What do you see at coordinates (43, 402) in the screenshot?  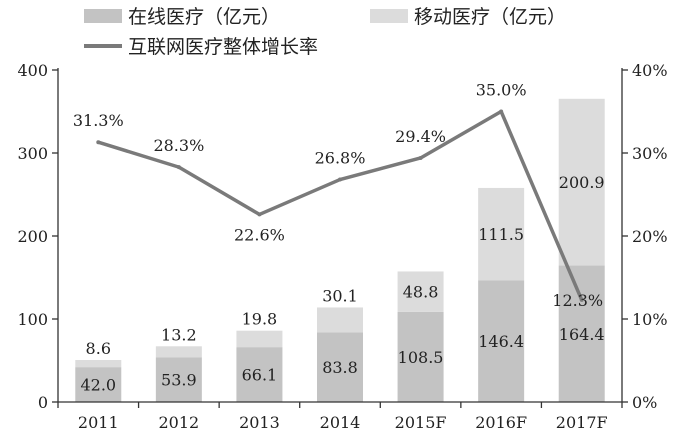 I see `y-left-tick-label-0: 0` at bounding box center [43, 402].